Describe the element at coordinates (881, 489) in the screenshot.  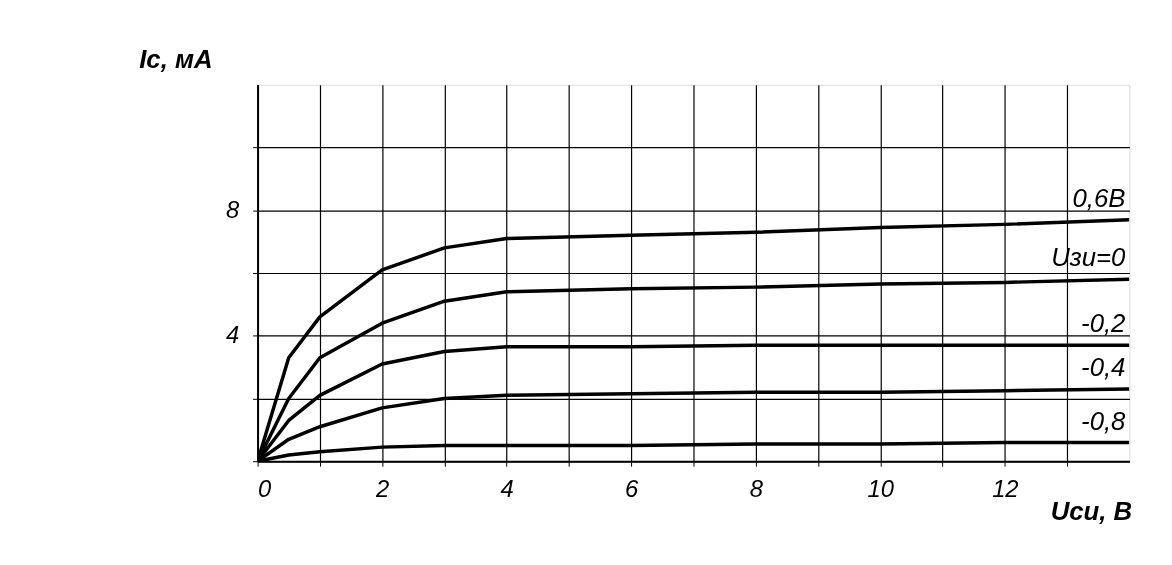
I see `x-tick-label: 10` at that location.